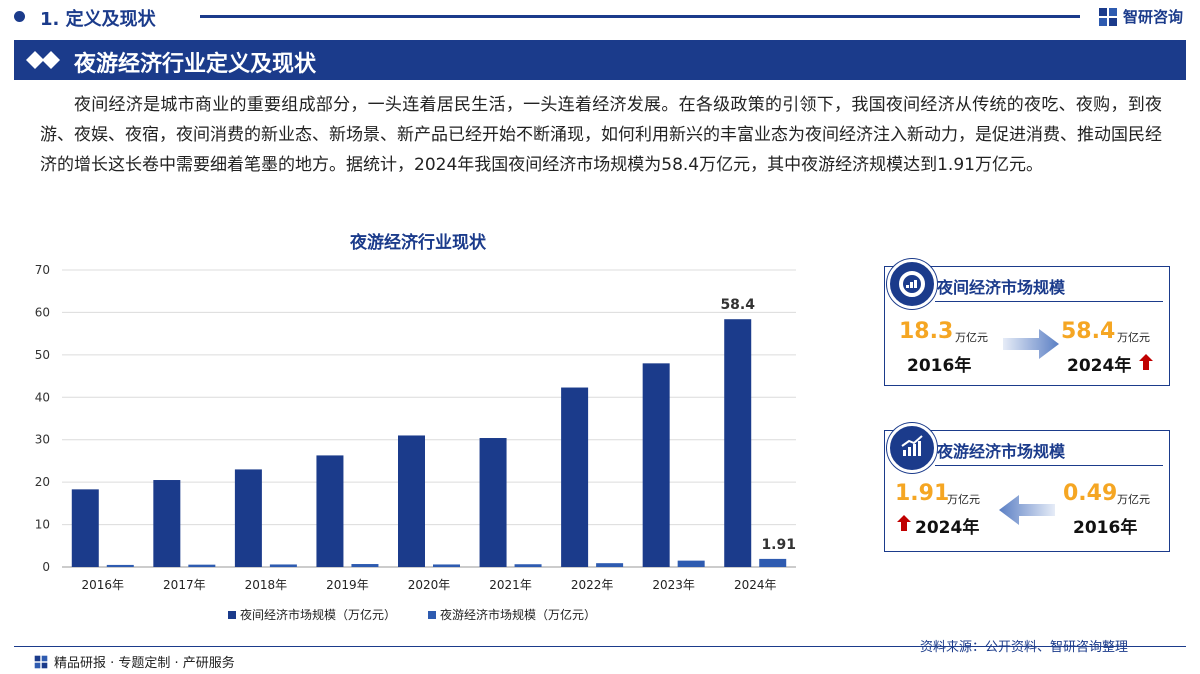  I want to click on data-label: 1.91, so click(778, 545).